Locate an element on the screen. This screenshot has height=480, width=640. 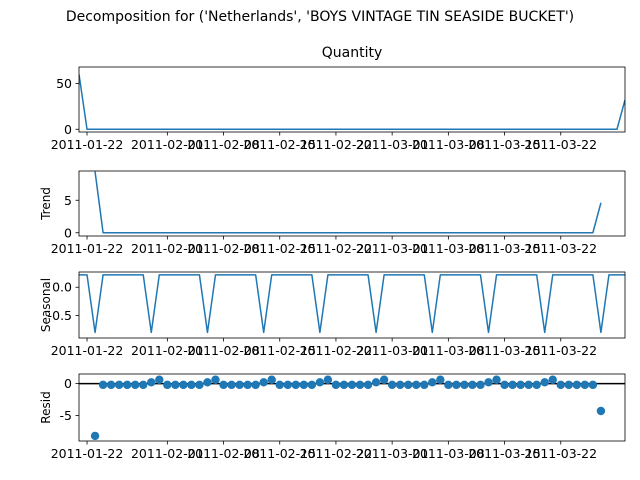
y-tick-label: 50 is located at coordinates (64, 83).